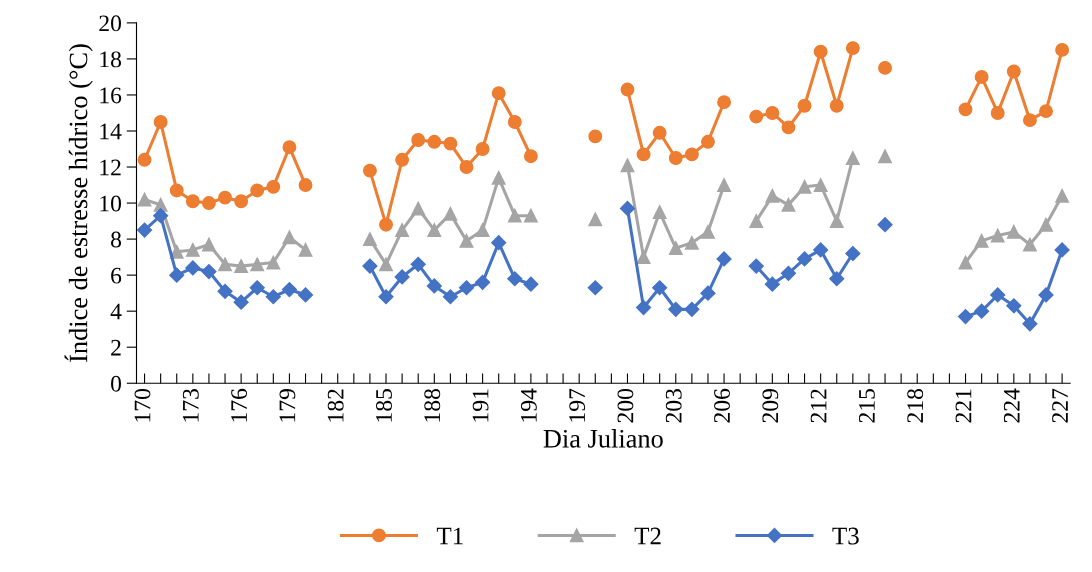 Image resolution: width=1092 pixels, height=572 pixels. I want to click on y-tick-label: 16, so click(111, 95).